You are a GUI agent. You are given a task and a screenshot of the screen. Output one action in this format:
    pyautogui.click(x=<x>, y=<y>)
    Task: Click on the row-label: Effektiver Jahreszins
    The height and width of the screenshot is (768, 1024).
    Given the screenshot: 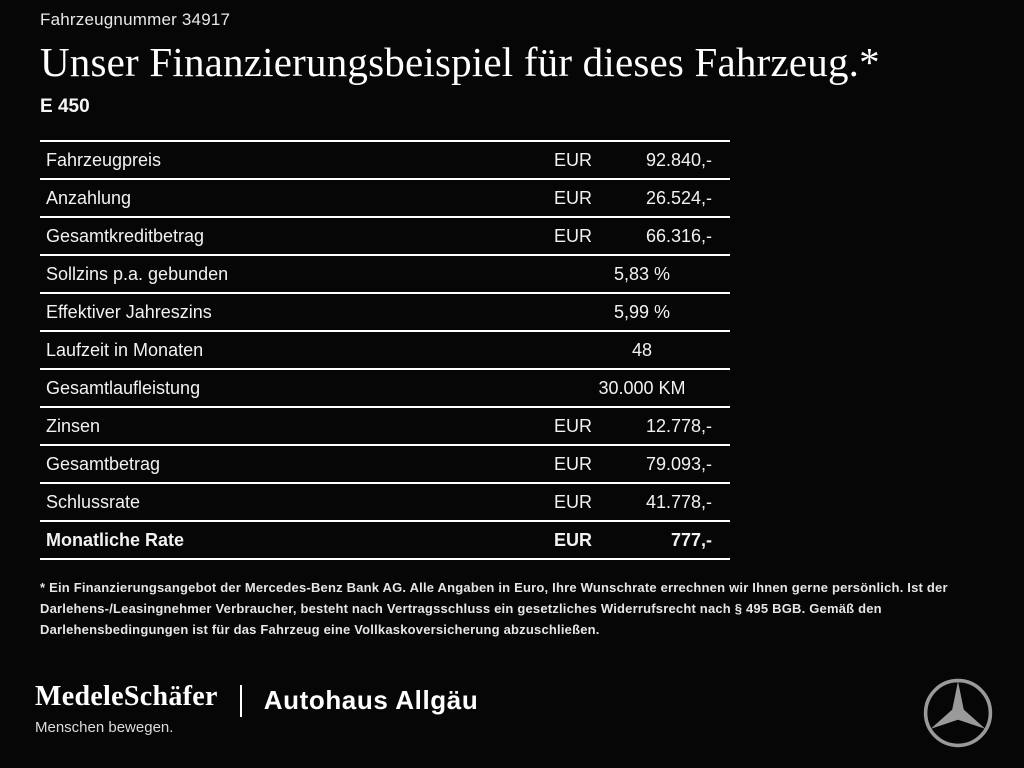 What is the action you would take?
    pyautogui.click(x=129, y=311)
    